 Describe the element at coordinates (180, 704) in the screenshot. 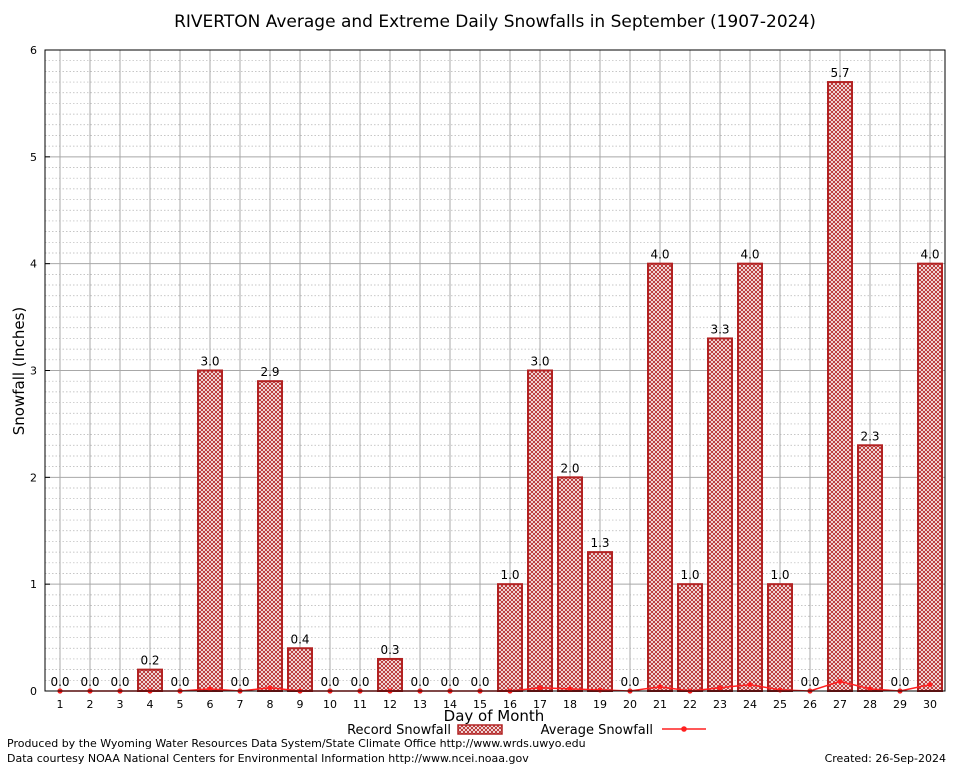

I see `x-tick-label: 5` at that location.